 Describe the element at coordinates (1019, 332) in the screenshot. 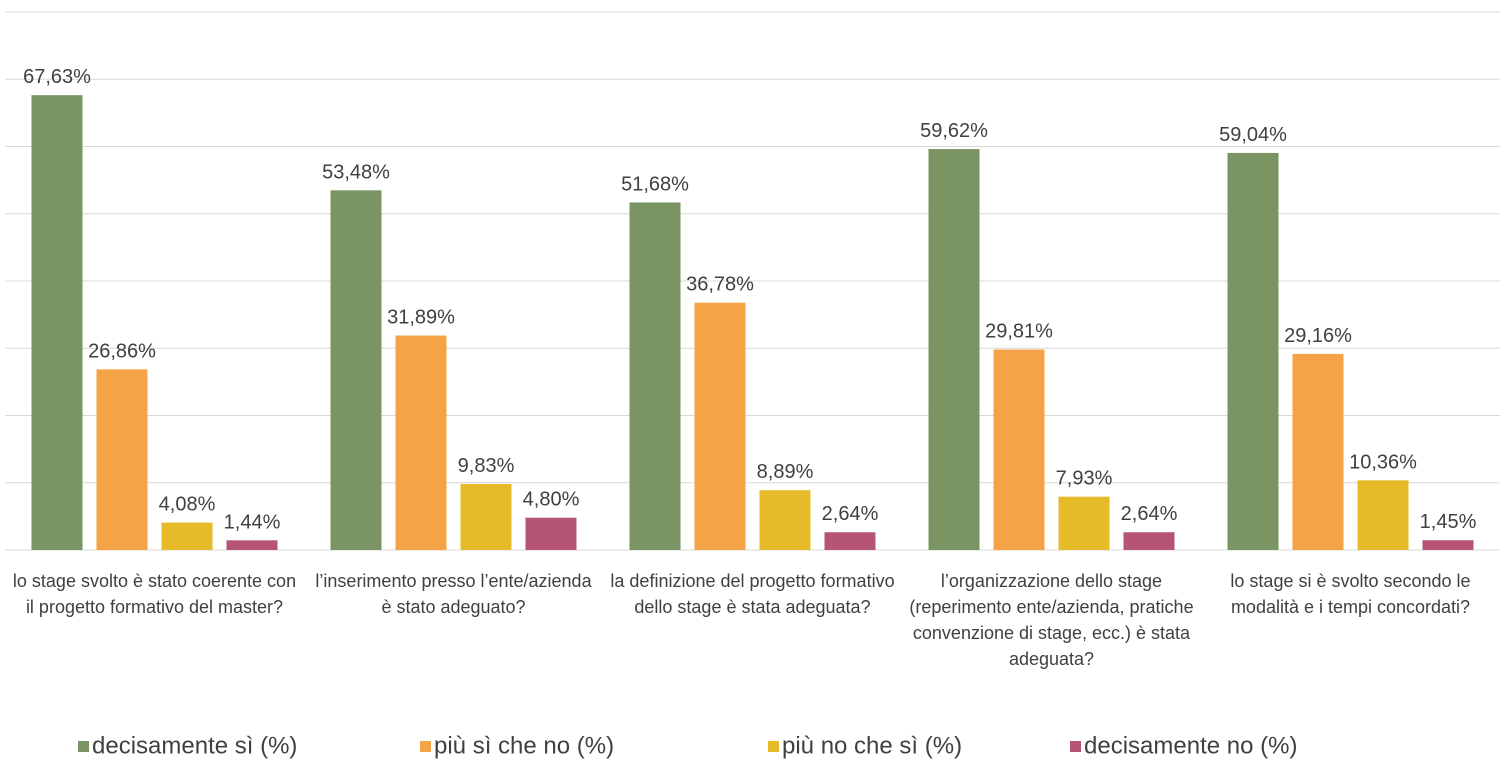

I see `data-label: 29,81%` at that location.